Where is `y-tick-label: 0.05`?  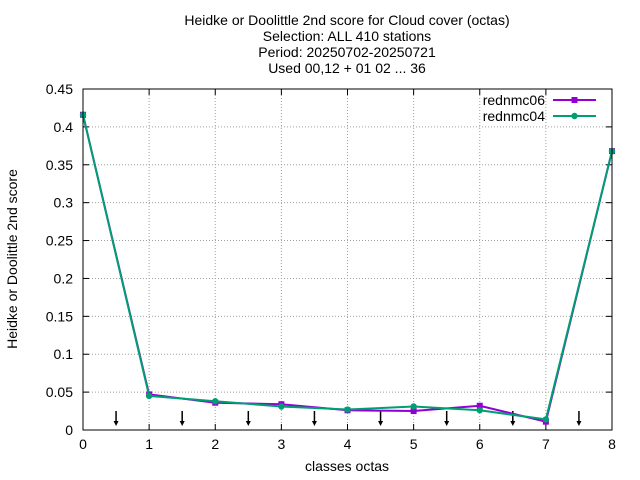
y-tick-label: 0.05 is located at coordinates (59, 392).